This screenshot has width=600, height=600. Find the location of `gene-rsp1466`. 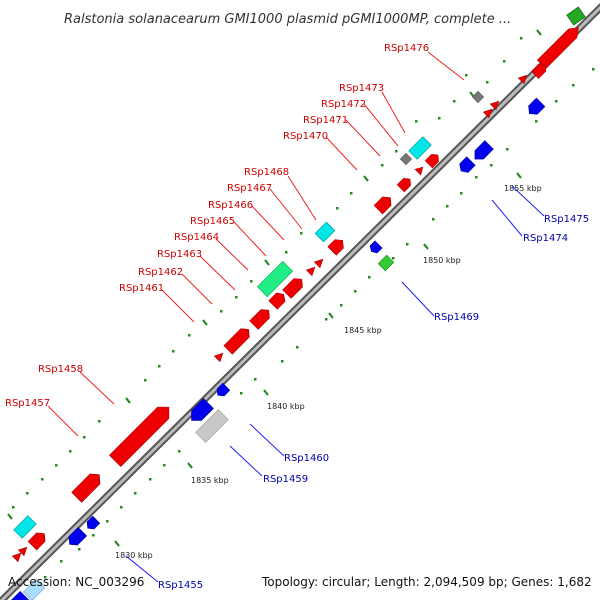

gene-rsp1466 is located at coordinates (310, 271).